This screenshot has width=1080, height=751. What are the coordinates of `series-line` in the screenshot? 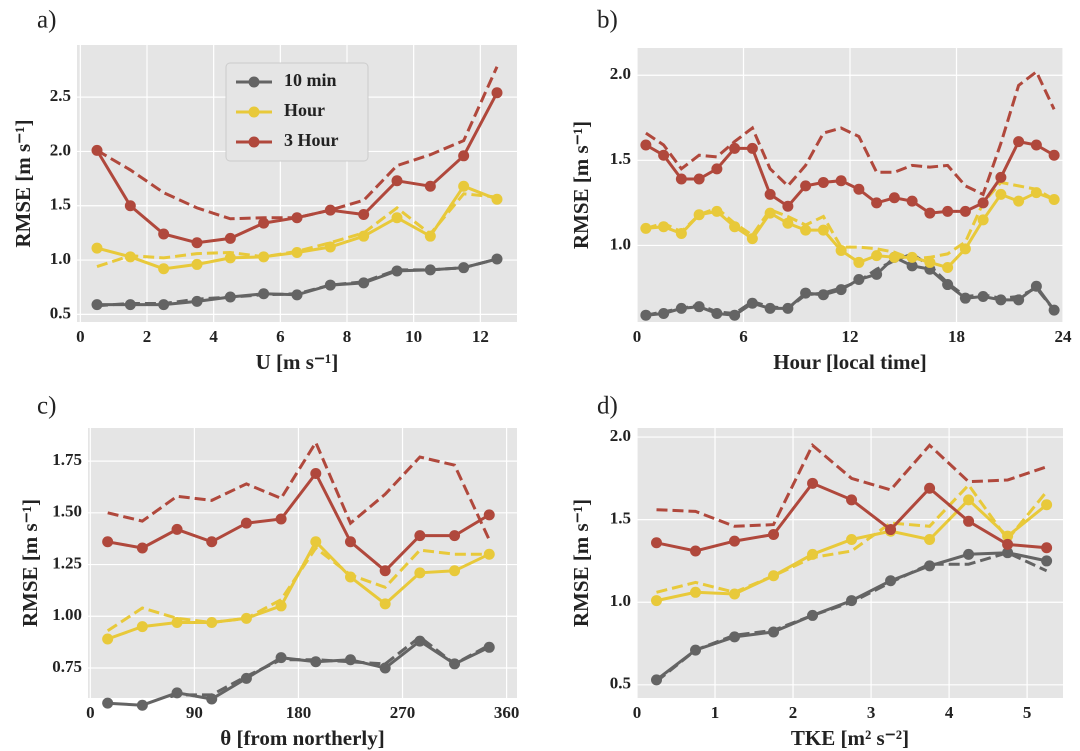 It's located at (298, 521).